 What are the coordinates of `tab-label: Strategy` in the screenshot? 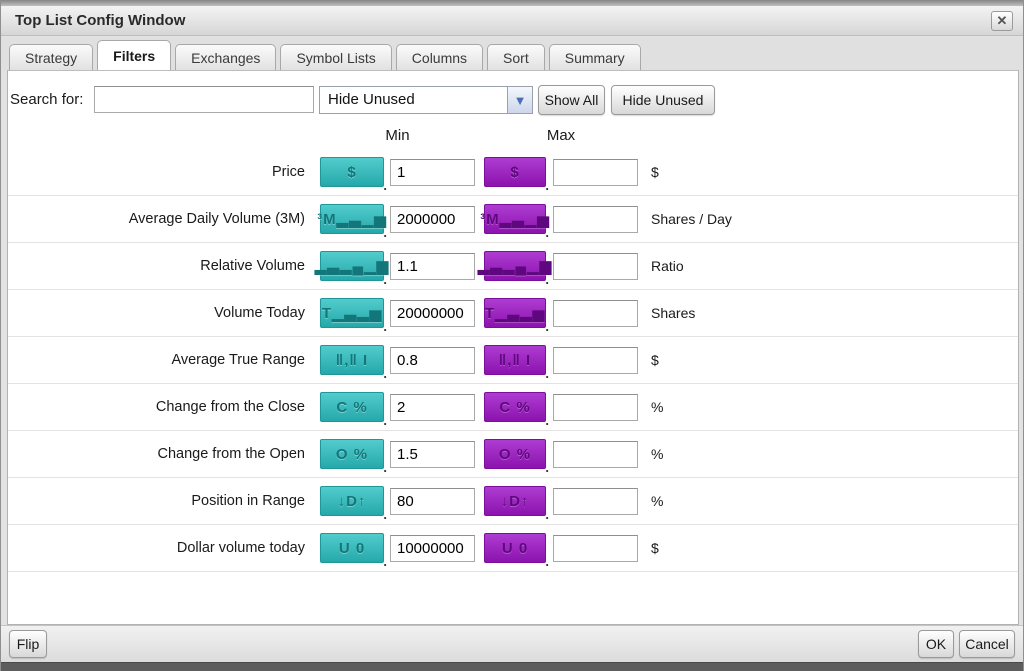 It's located at (51, 57).